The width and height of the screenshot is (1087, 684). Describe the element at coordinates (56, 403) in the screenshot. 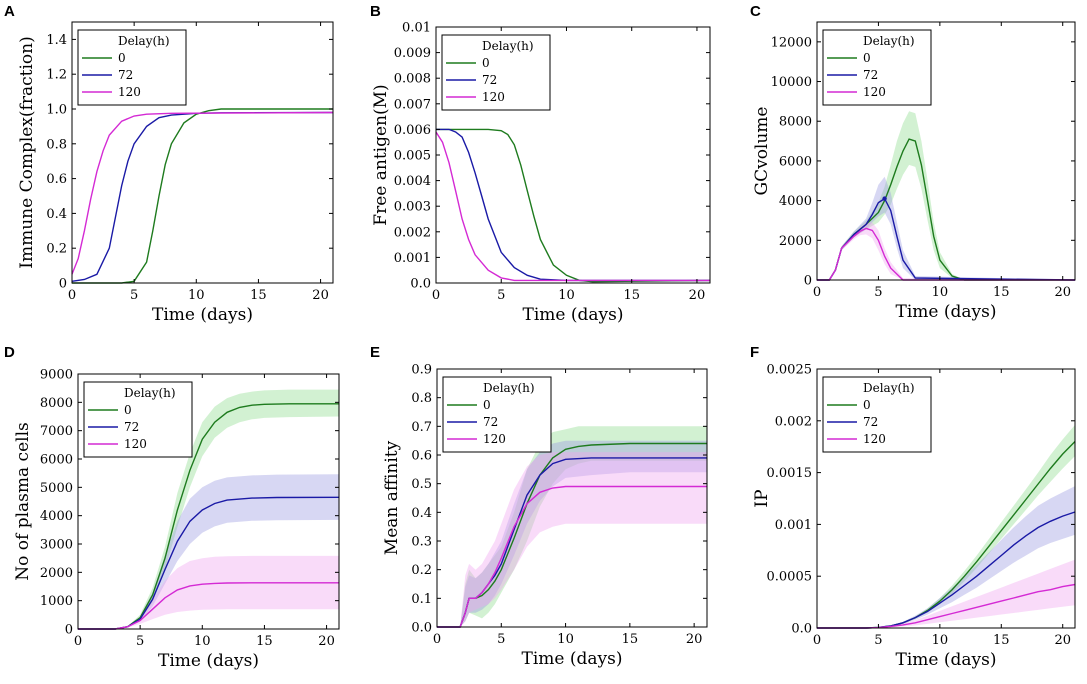

I see `y-tick-label: 8000` at that location.